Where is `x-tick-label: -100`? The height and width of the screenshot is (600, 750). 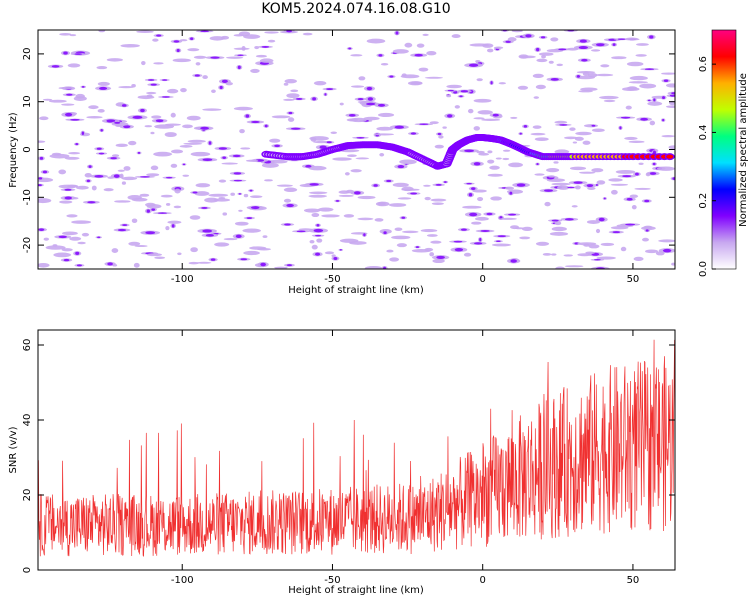 x-tick-label: -100 is located at coordinates (182, 580).